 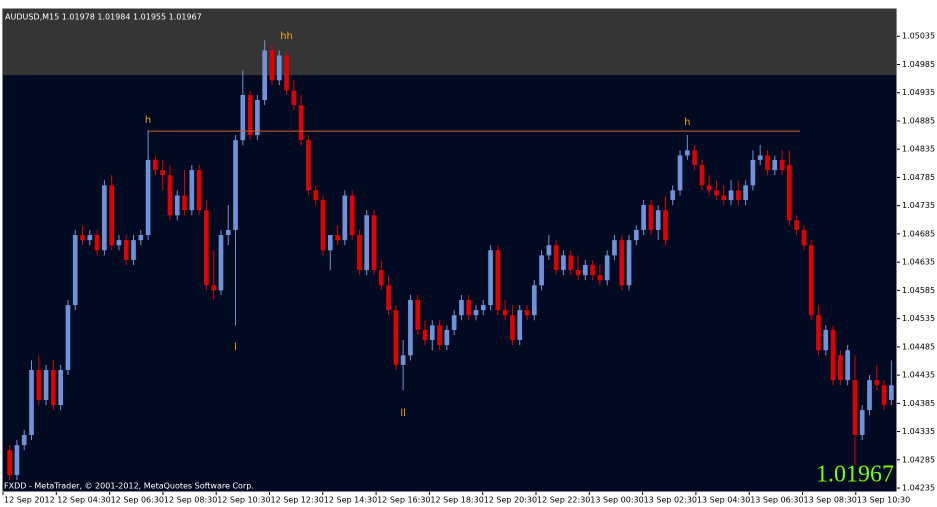 I want to click on annotation: h, so click(x=687, y=122).